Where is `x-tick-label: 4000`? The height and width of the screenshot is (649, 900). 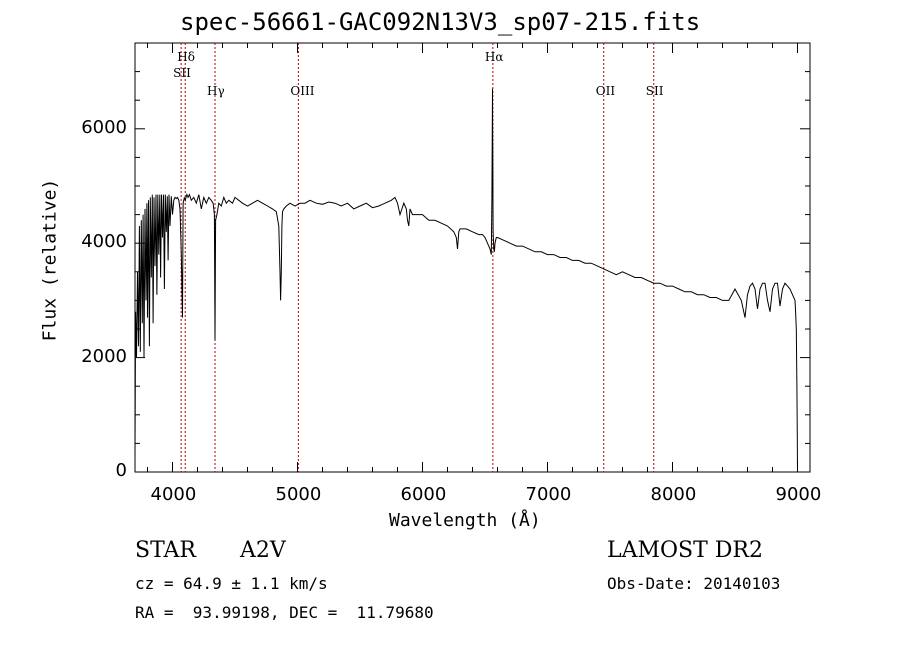
x-tick-label: 4000 is located at coordinates (173, 494).